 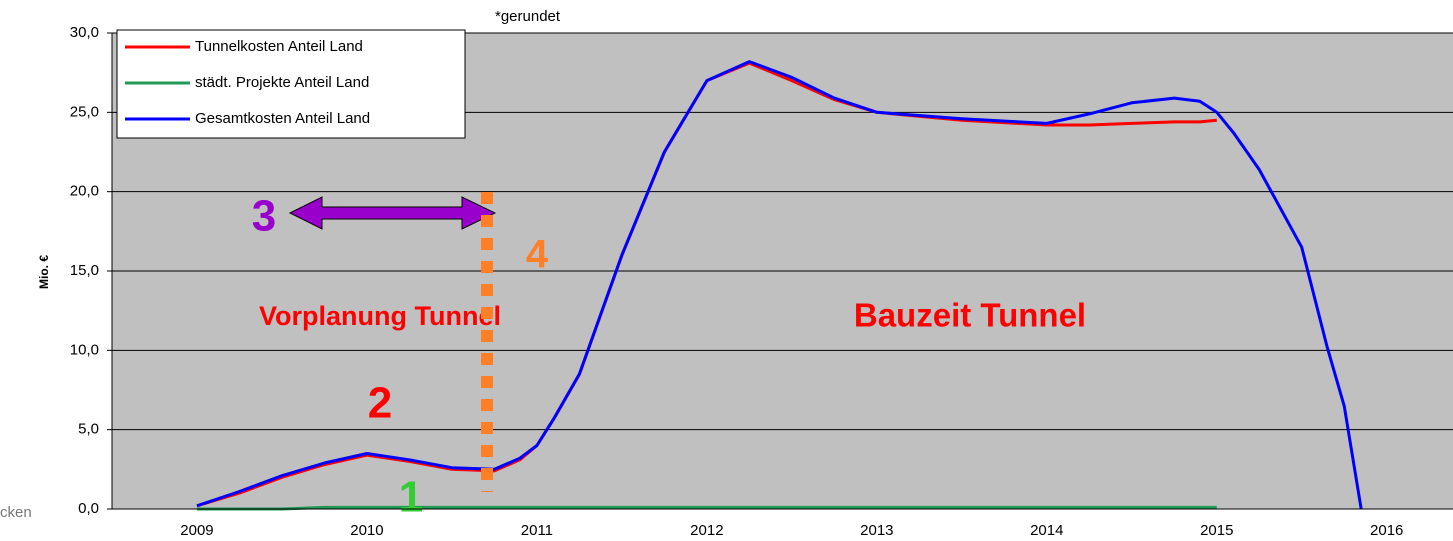 What do you see at coordinates (392, 213) in the screenshot?
I see `double-arrow` at bounding box center [392, 213].